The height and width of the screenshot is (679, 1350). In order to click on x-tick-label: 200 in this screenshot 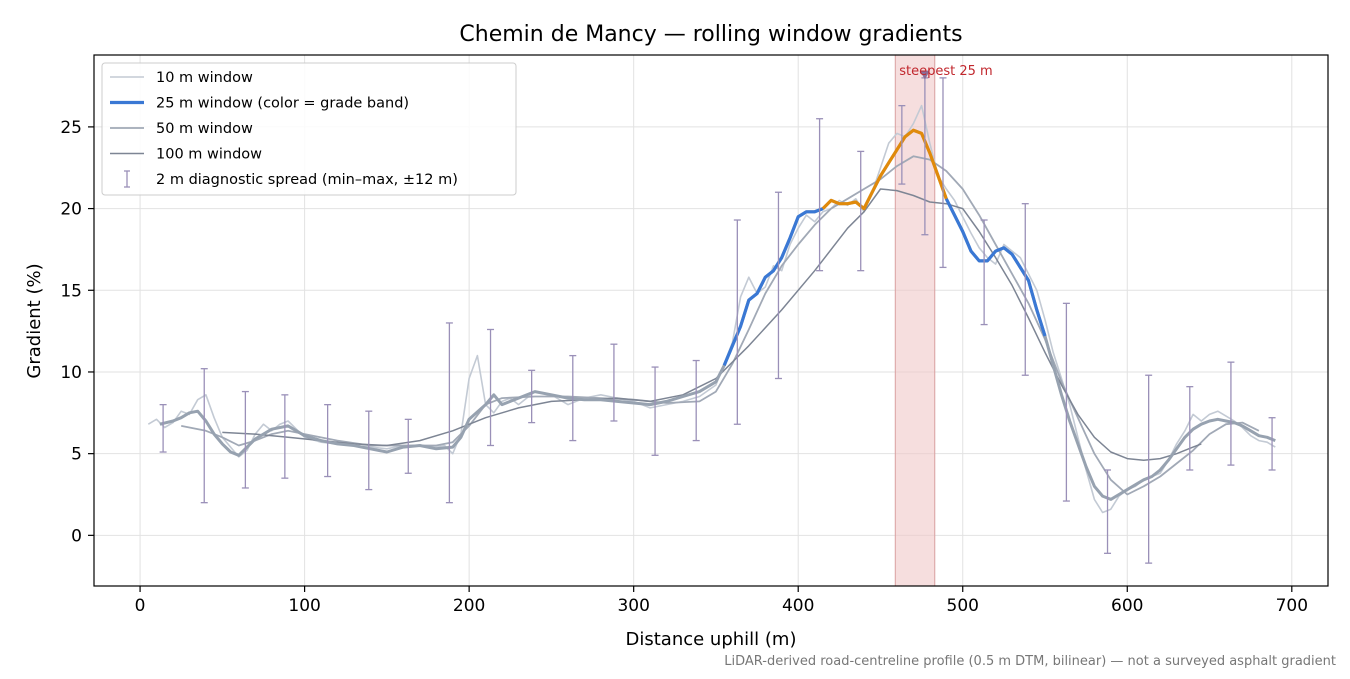, I will do `click(469, 606)`.